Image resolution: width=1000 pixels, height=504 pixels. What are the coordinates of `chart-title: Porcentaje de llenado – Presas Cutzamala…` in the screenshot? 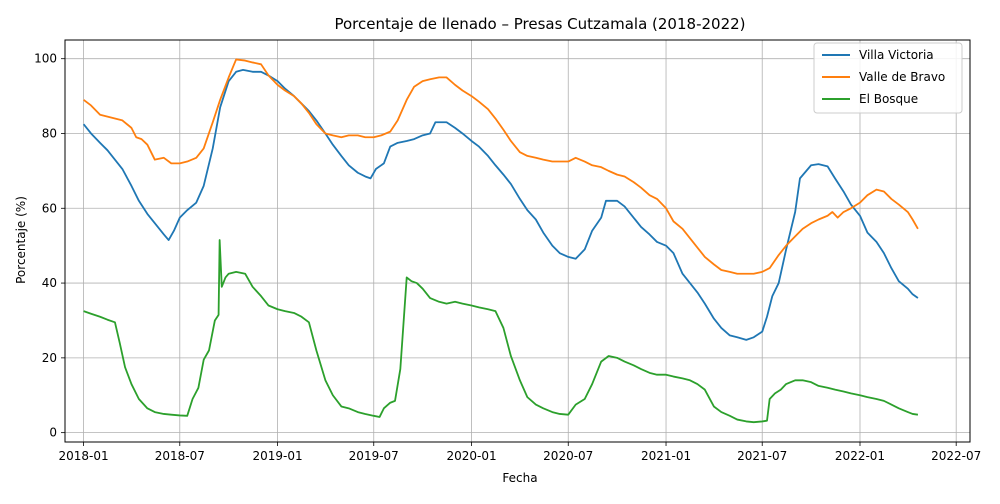 It's located at (539, 24).